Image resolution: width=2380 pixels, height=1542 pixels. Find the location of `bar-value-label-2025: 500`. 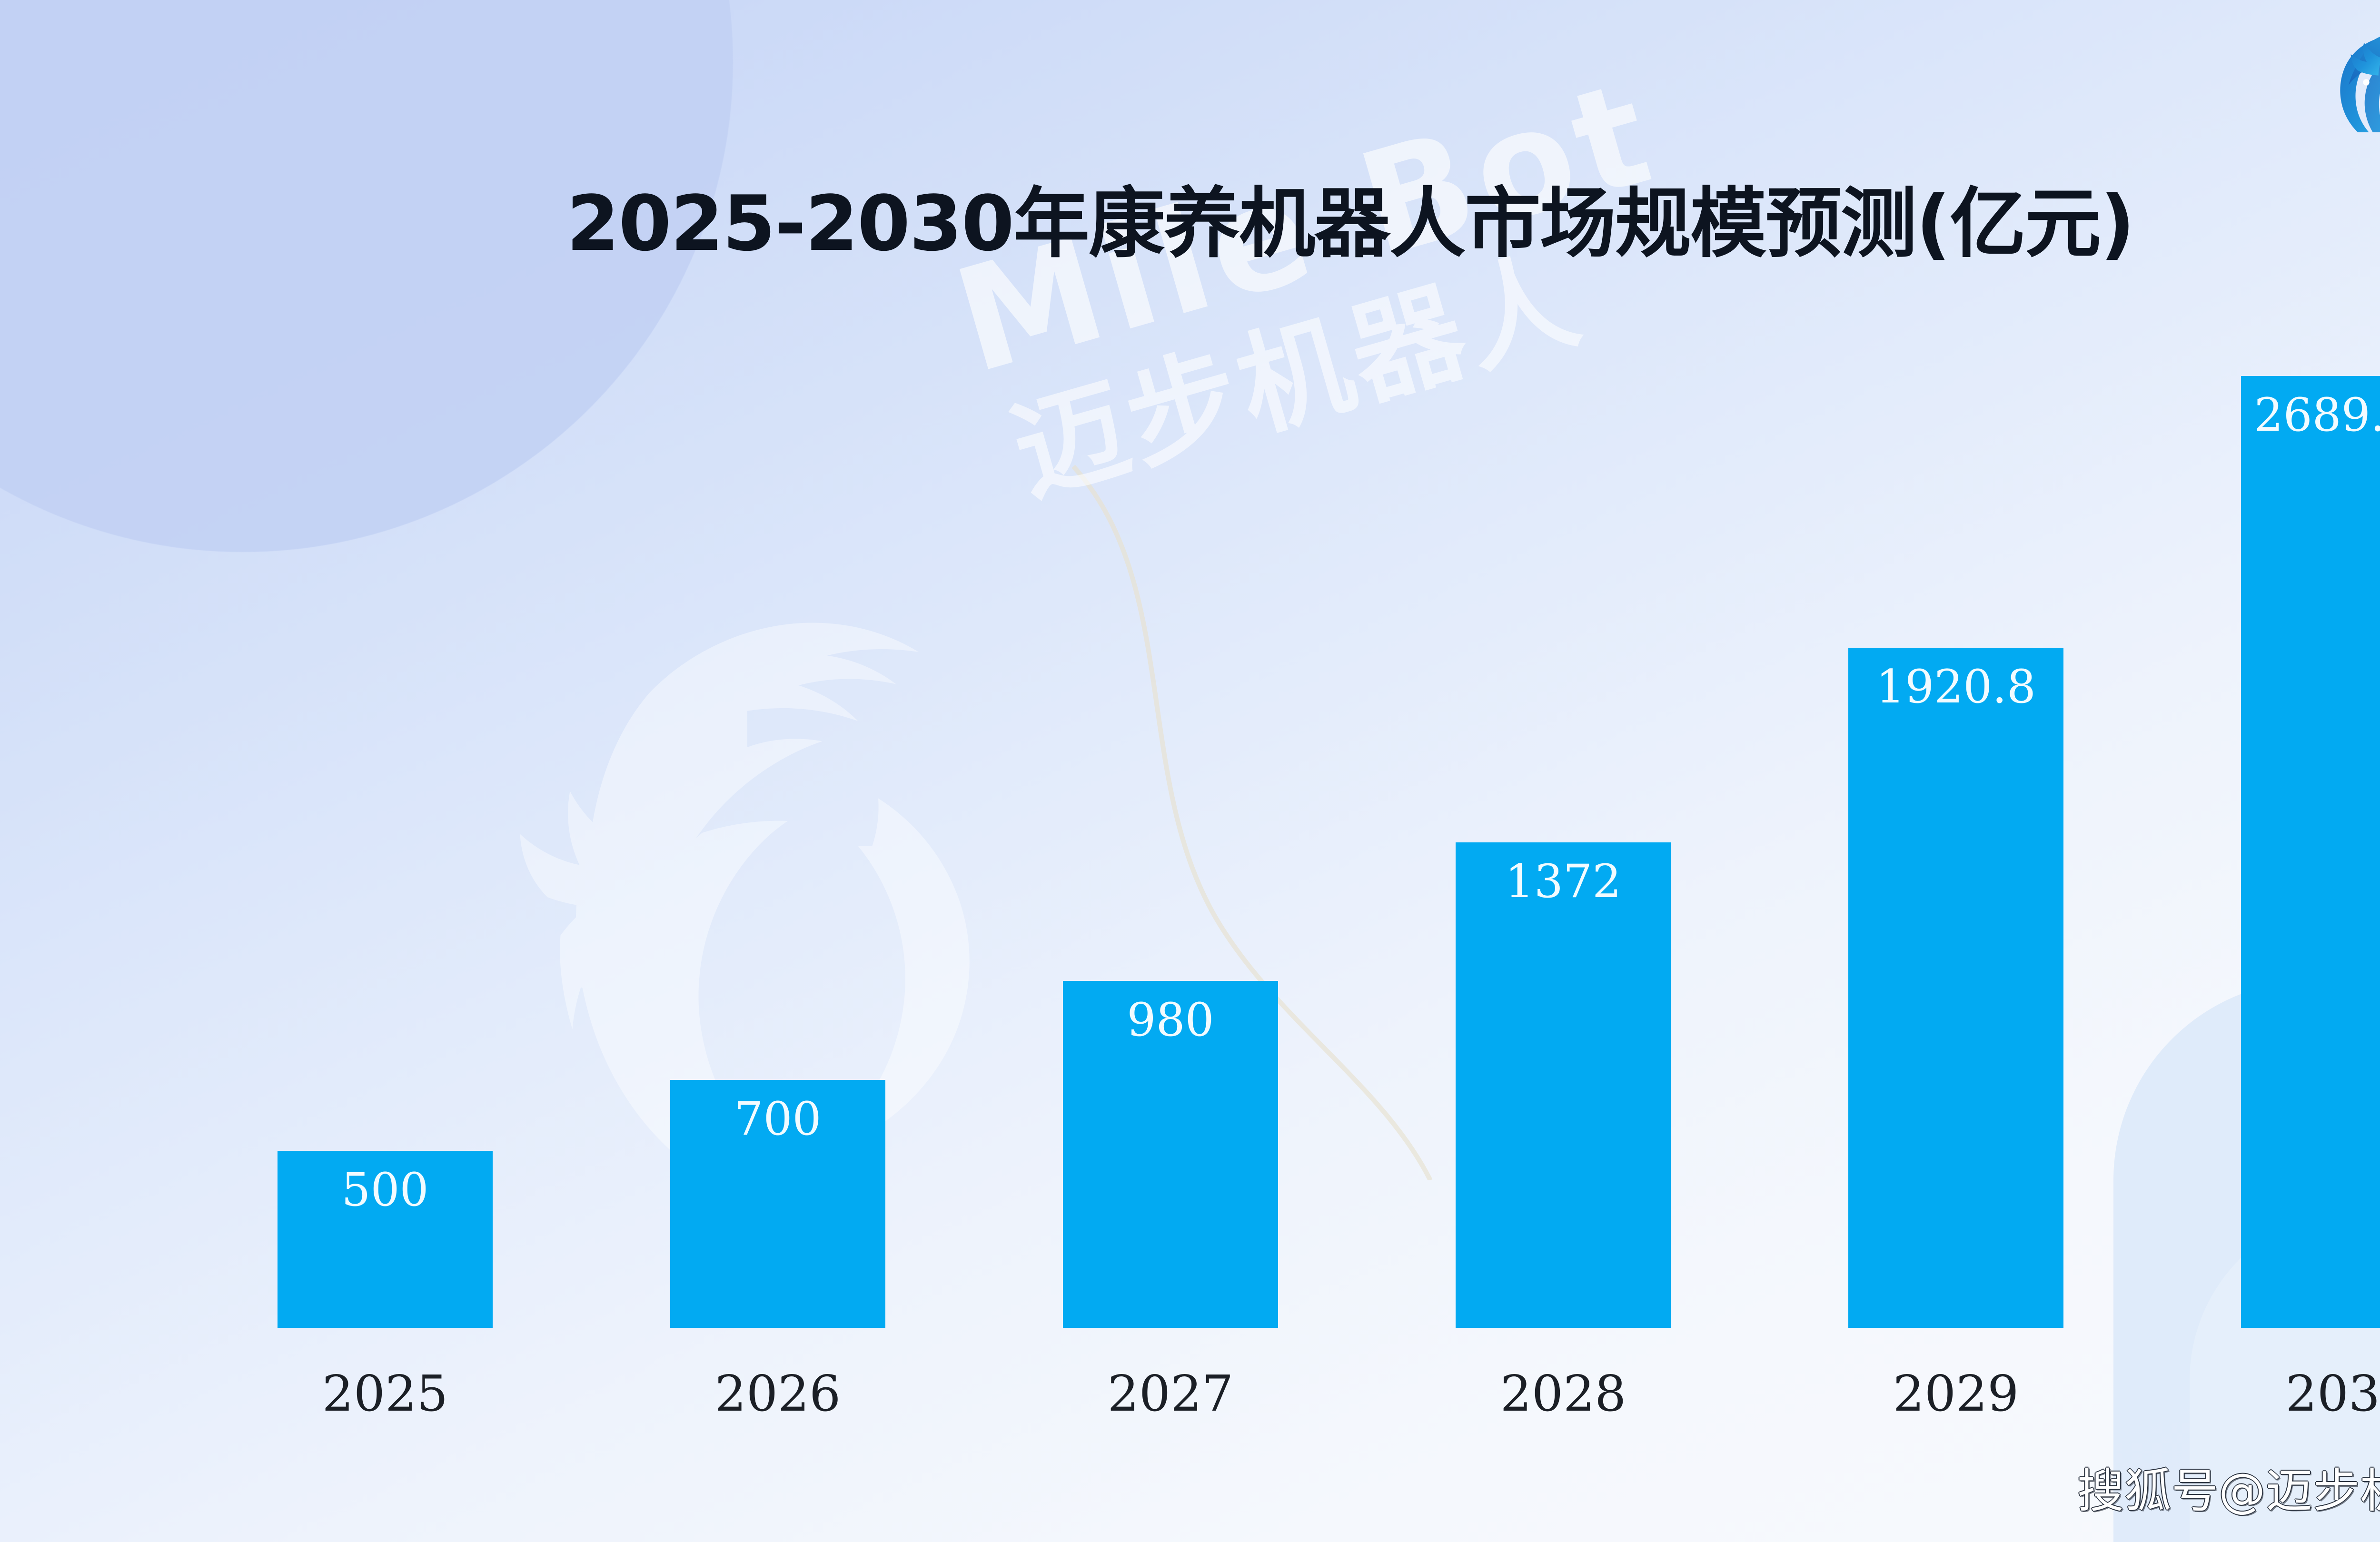

bar-value-label-2025: 500 is located at coordinates (385, 1190).